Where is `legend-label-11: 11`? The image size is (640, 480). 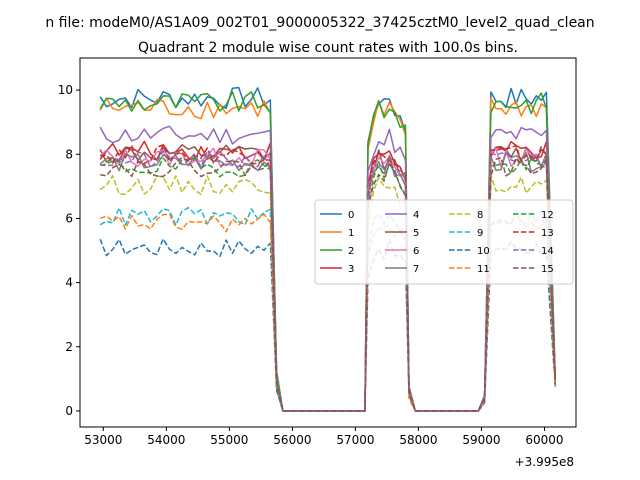
legend-label-11: 11 is located at coordinates (483, 269).